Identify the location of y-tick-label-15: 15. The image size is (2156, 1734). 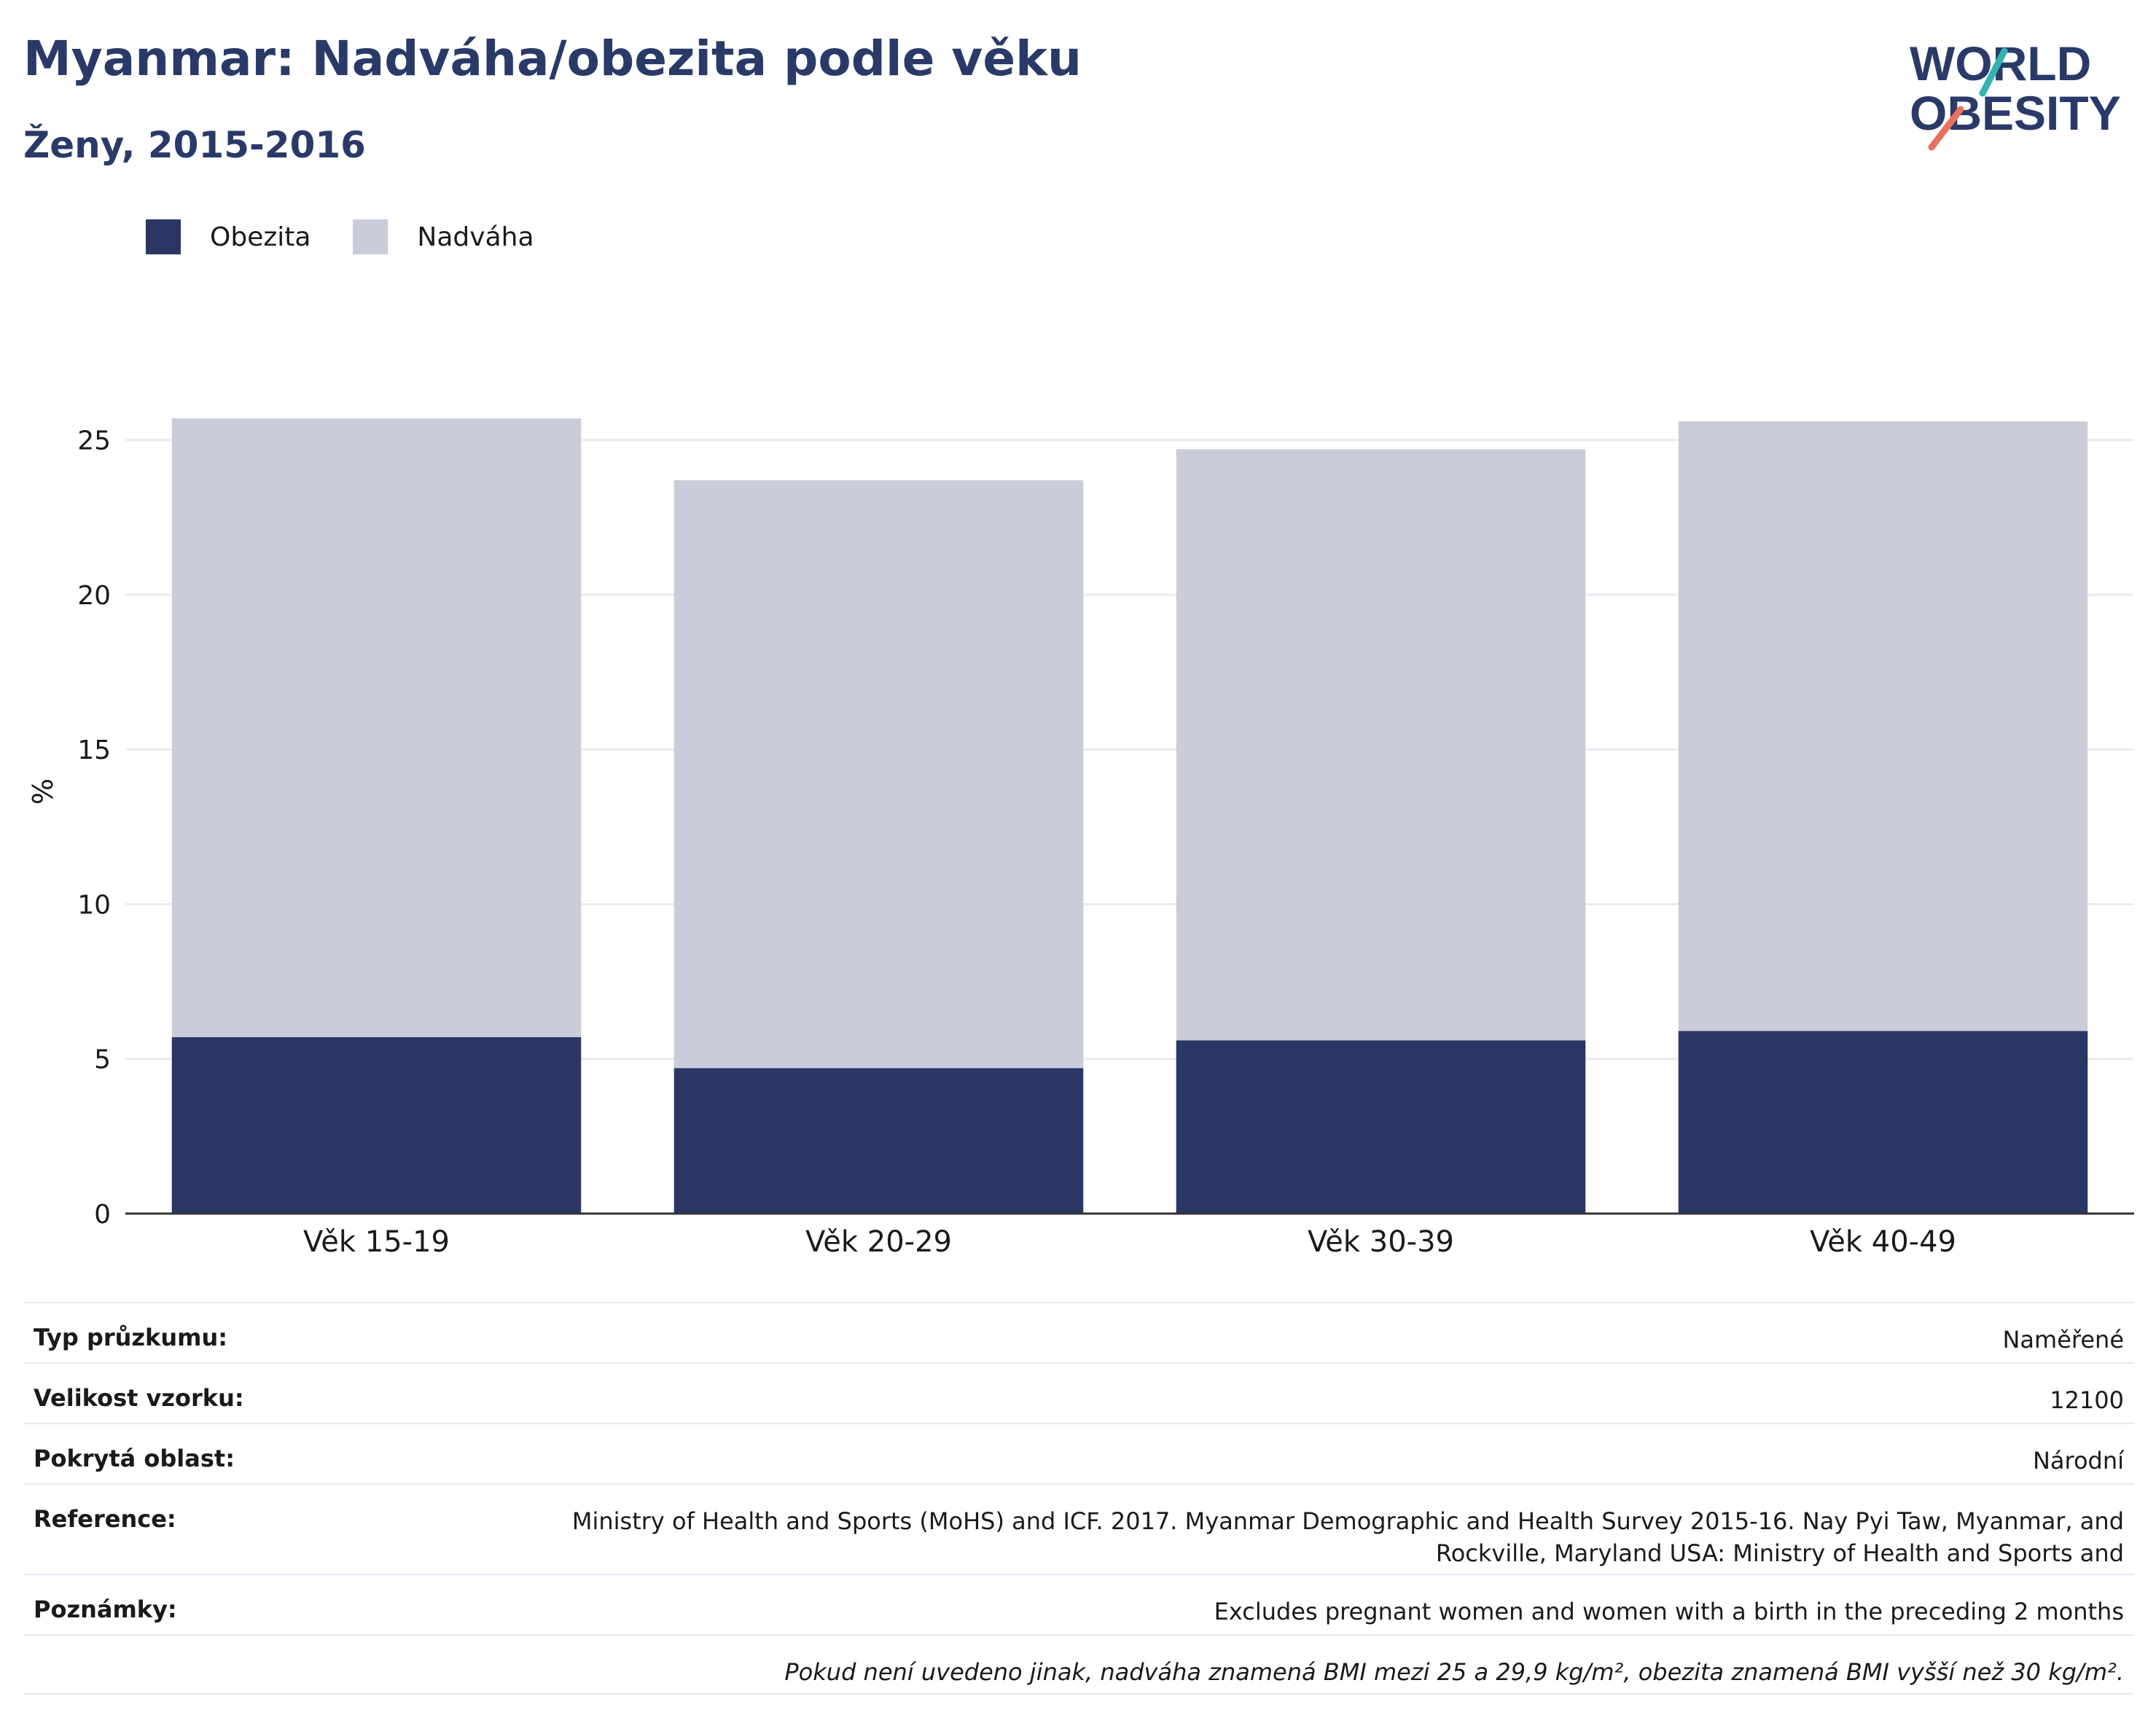
(94, 750).